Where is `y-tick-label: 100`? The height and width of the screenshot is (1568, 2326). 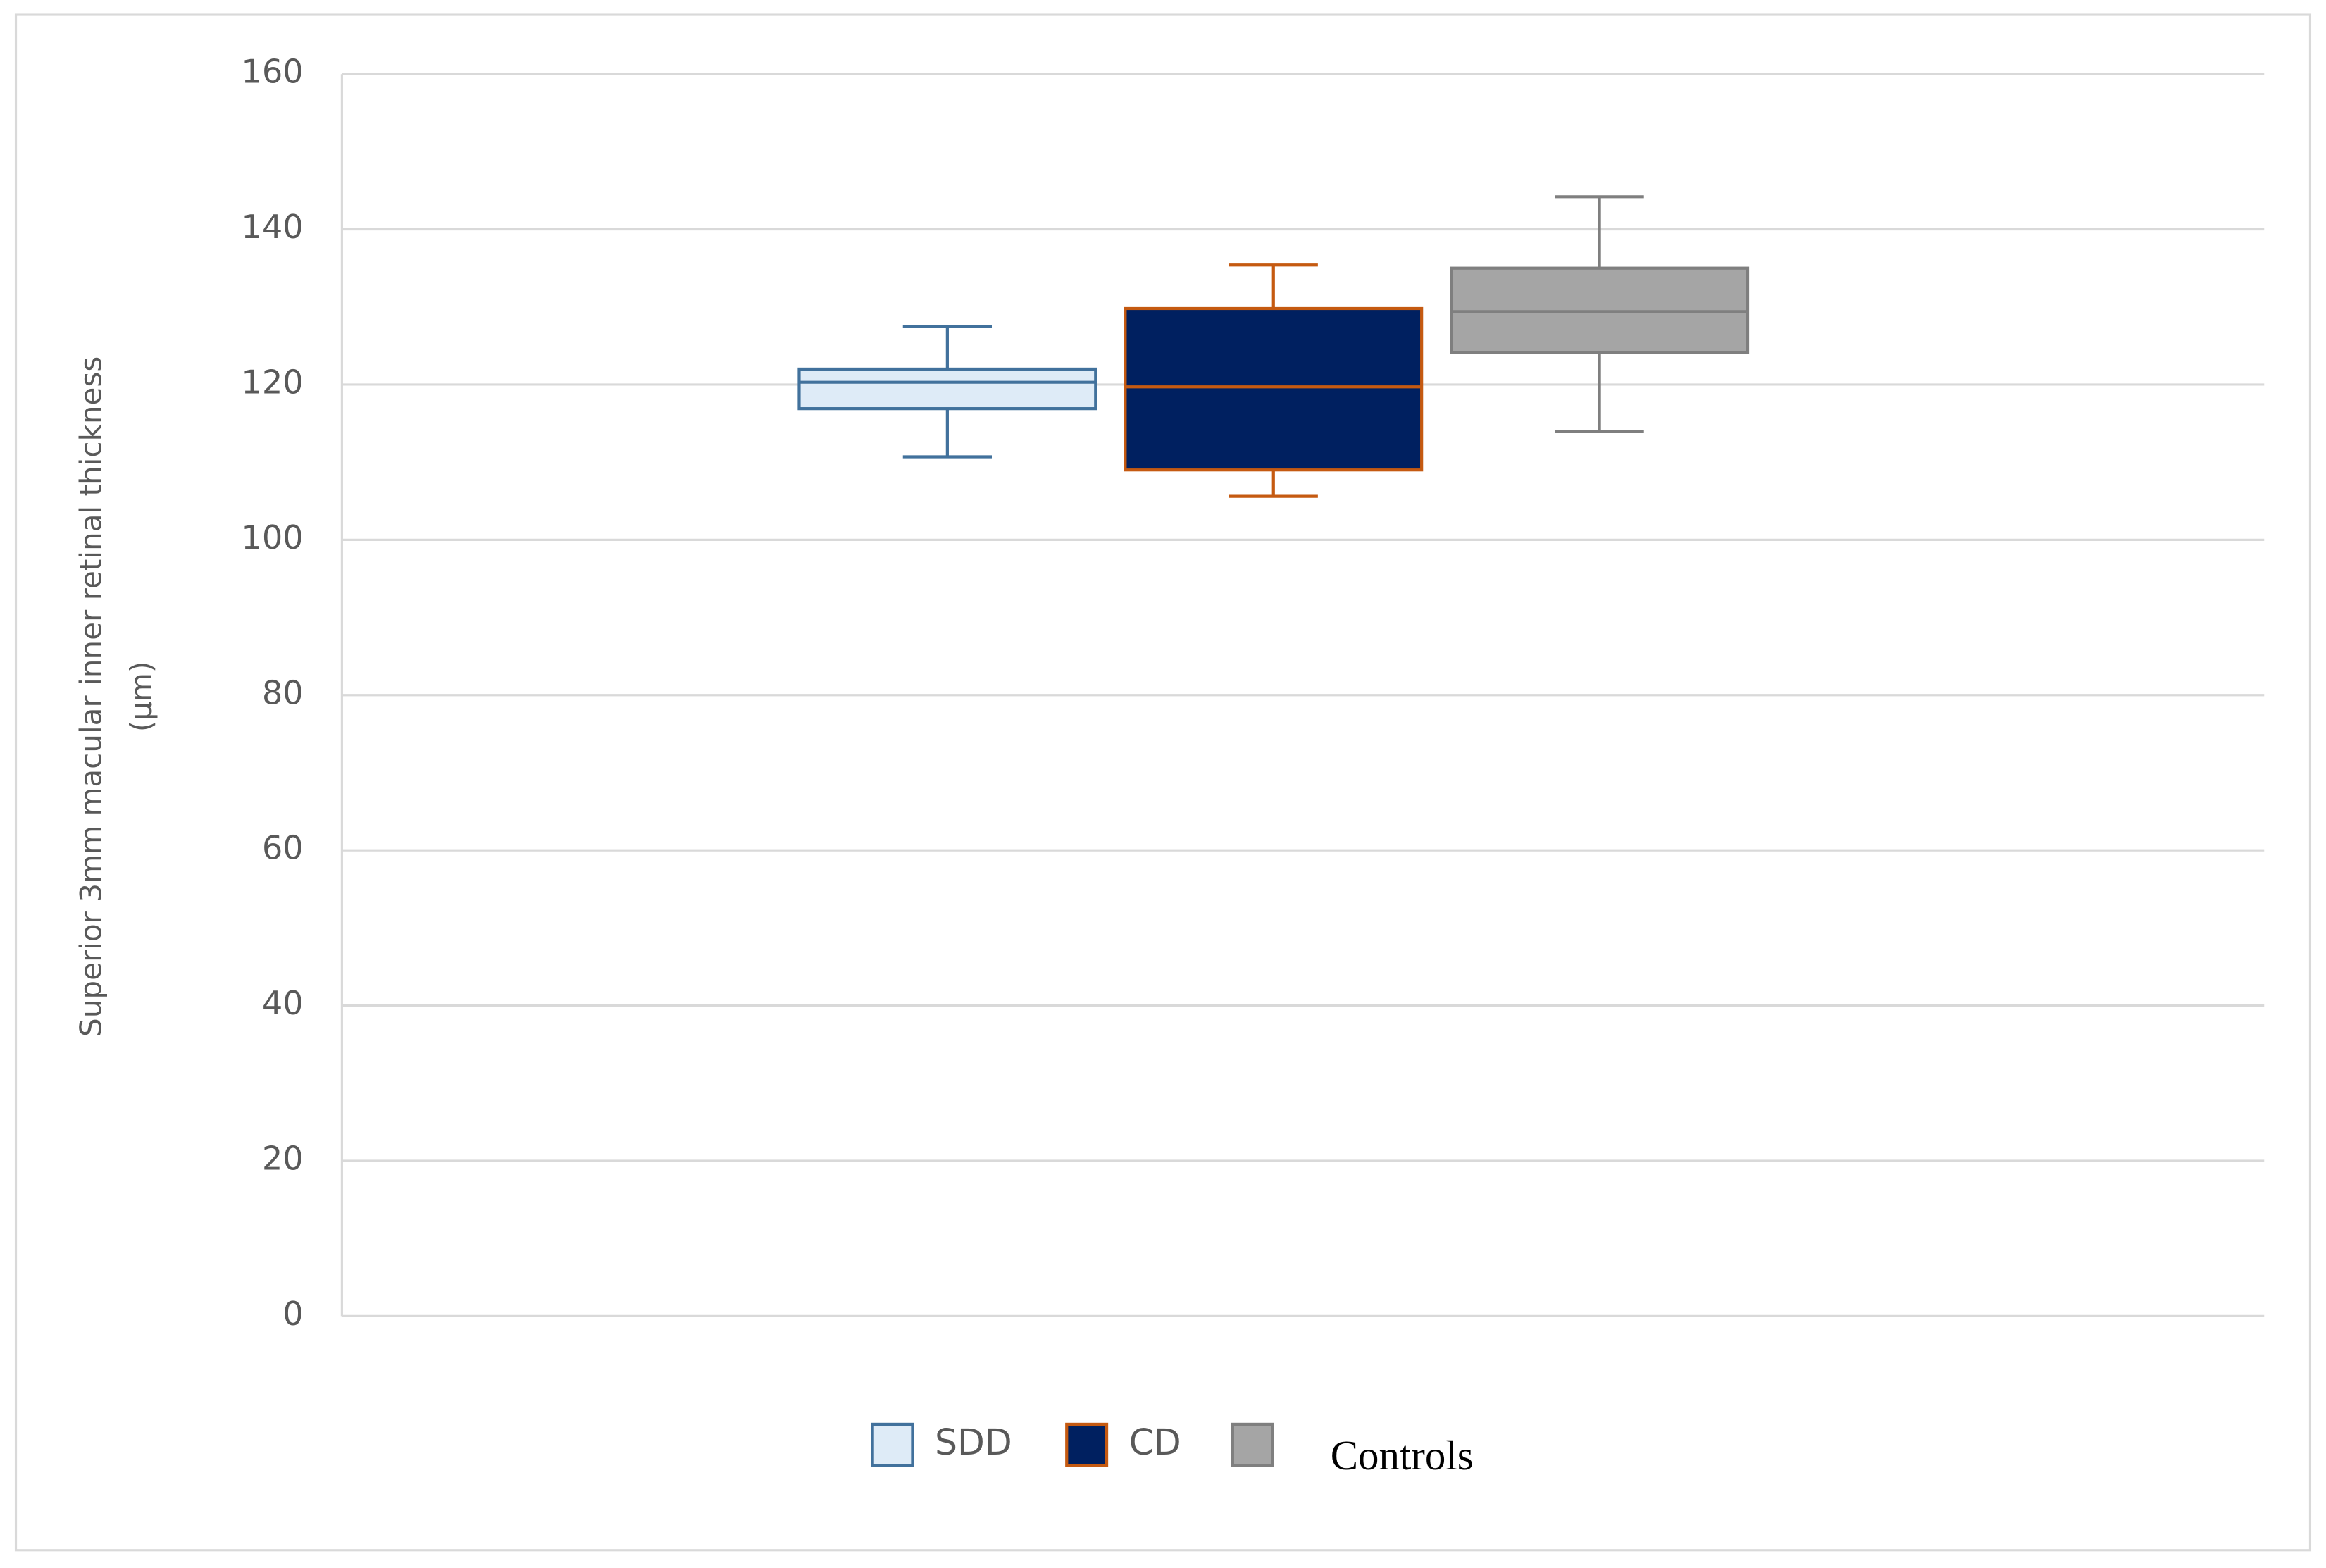
y-tick-label: 100 is located at coordinates (272, 537).